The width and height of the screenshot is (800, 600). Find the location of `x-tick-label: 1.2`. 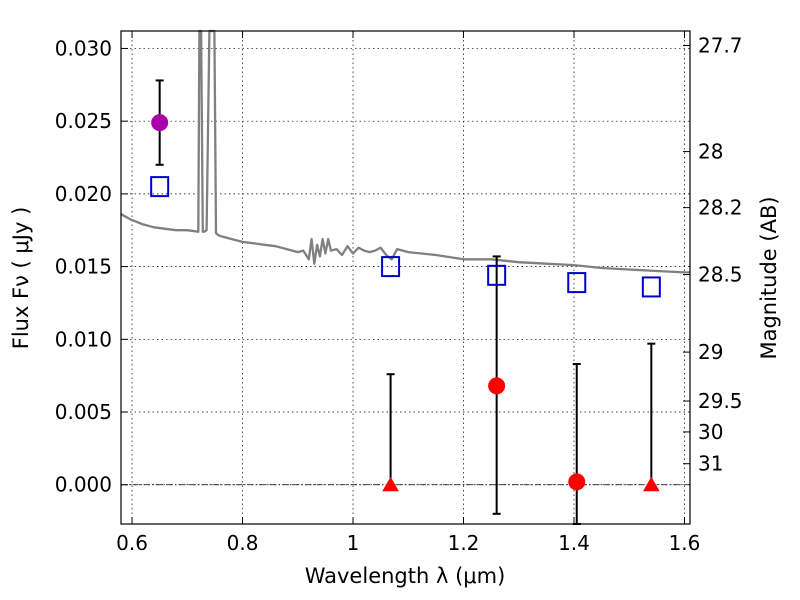

x-tick-label: 1.2 is located at coordinates (464, 543).